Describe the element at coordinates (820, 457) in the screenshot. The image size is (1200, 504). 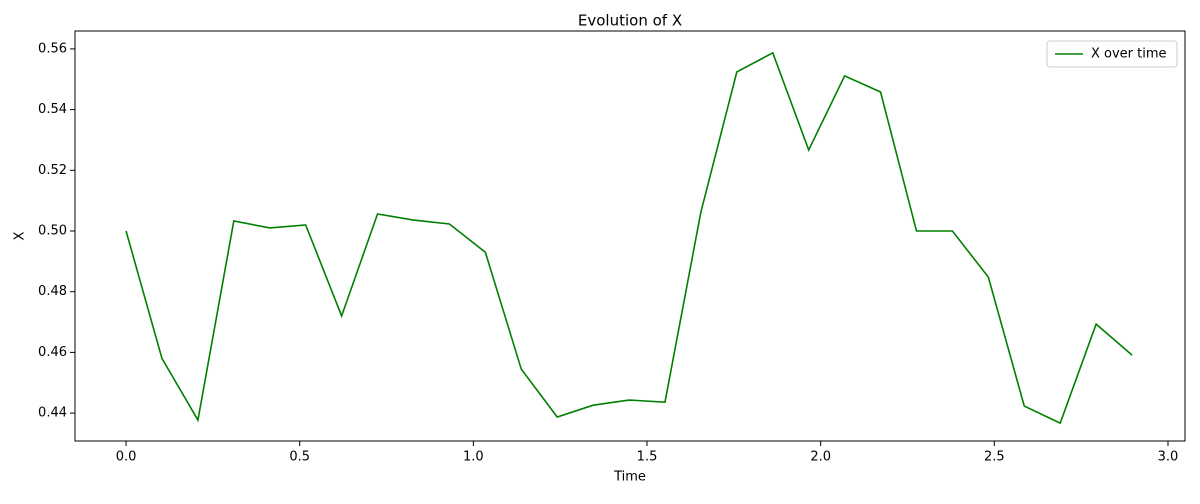
I see `x-tick-label: 2.0` at that location.